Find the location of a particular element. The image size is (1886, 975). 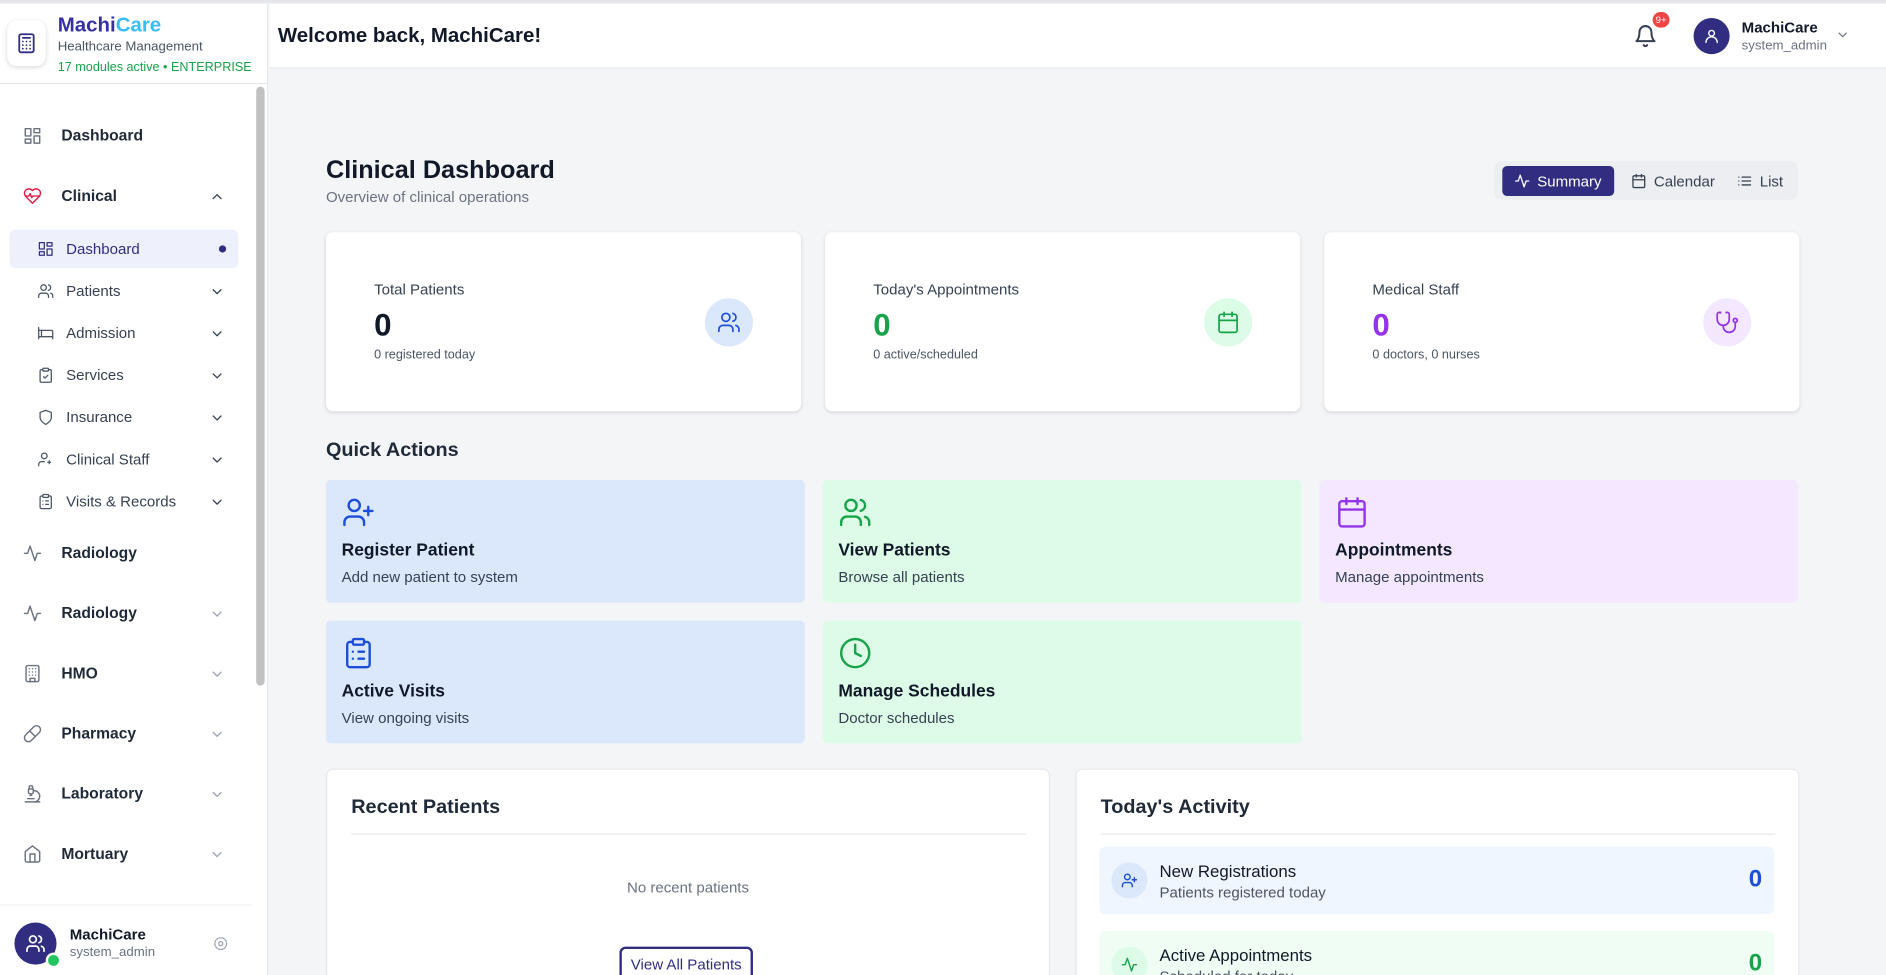

stat-note: 0 doctors, 0 nurses is located at coordinates (1426, 355).